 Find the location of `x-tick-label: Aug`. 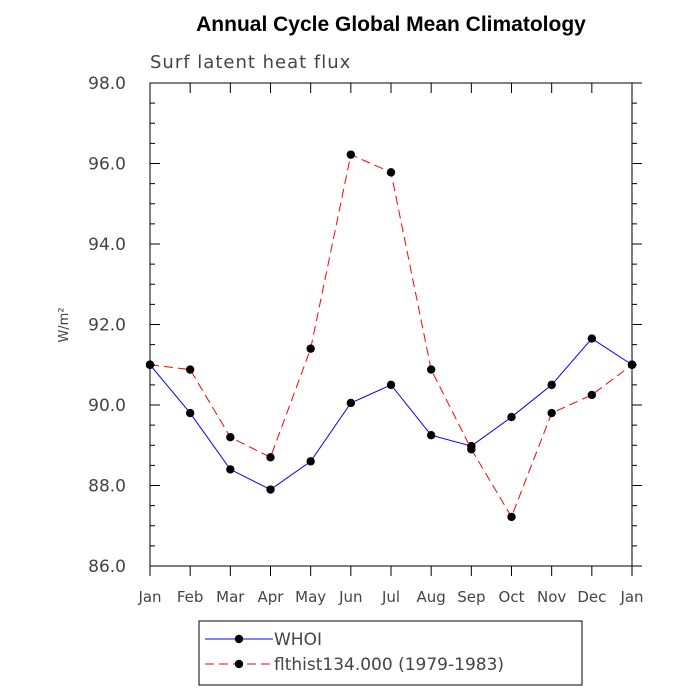

x-tick-label: Aug is located at coordinates (431, 597).